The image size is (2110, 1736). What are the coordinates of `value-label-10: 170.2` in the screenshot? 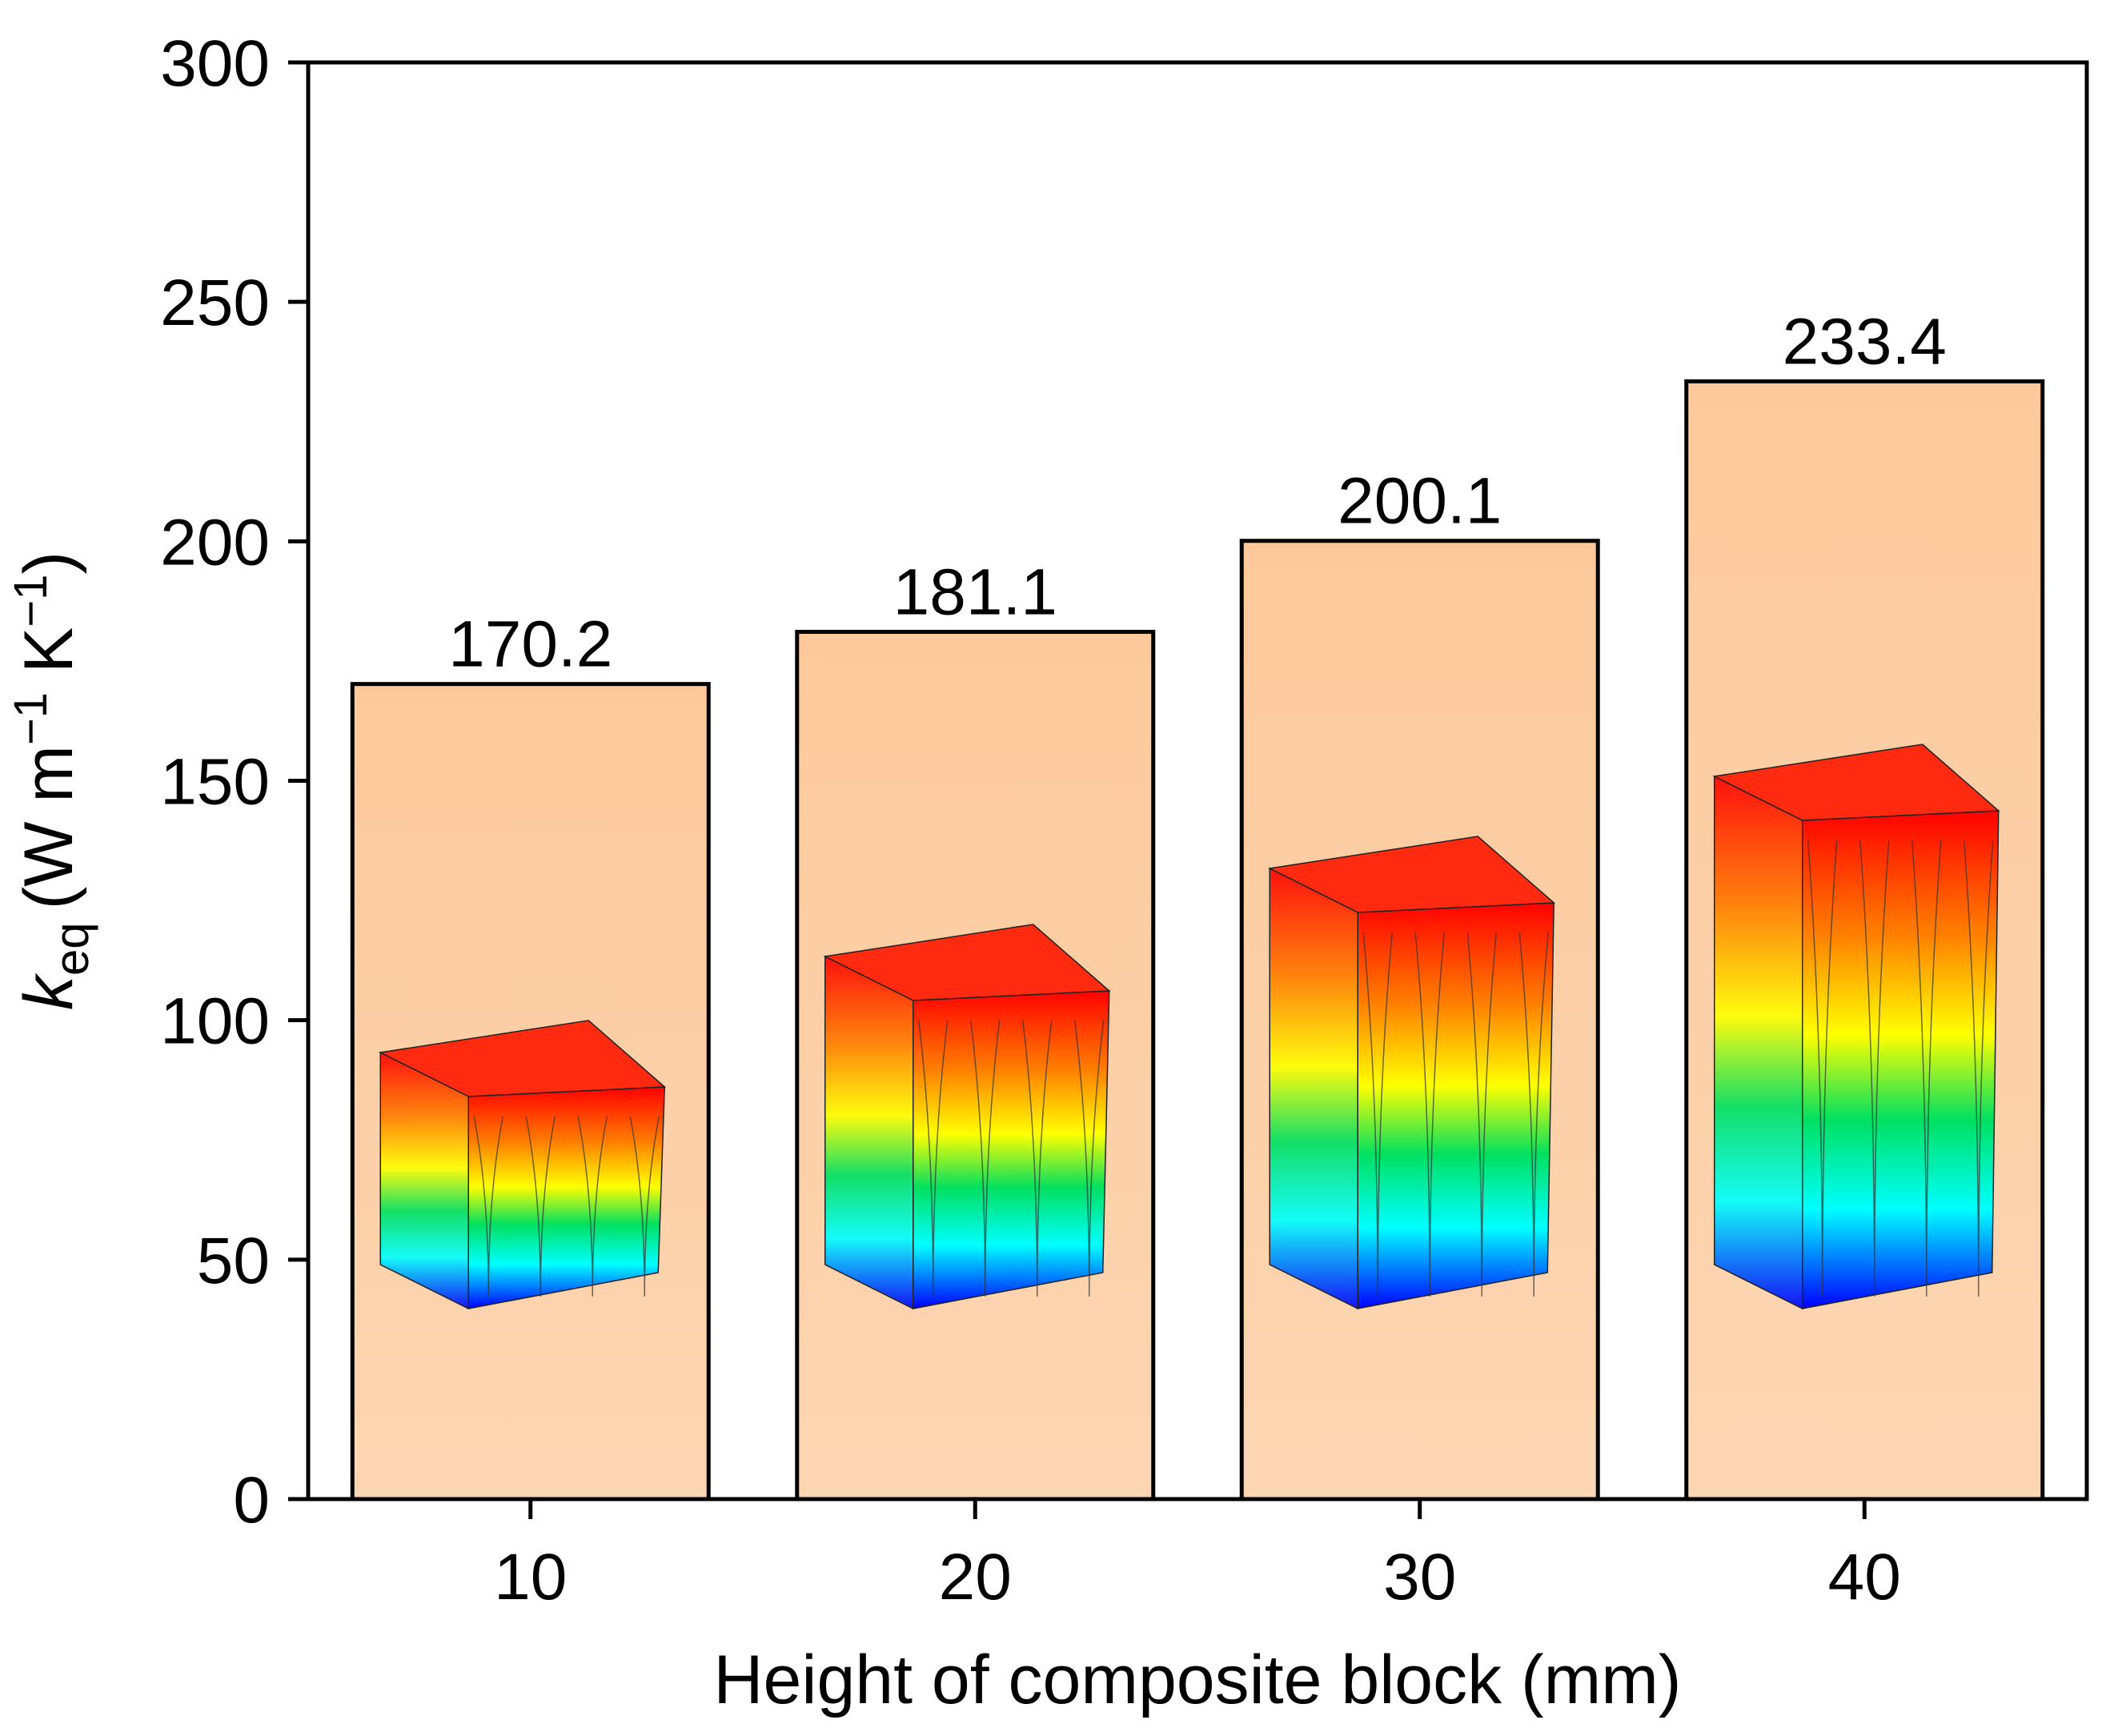 It's located at (530, 645).